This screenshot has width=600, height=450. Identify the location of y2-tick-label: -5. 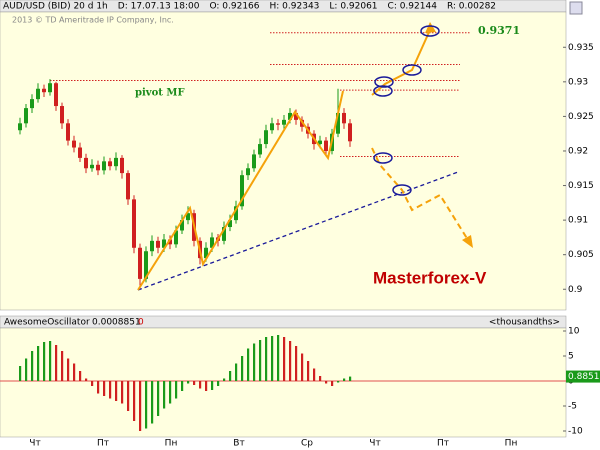
(572, 407).